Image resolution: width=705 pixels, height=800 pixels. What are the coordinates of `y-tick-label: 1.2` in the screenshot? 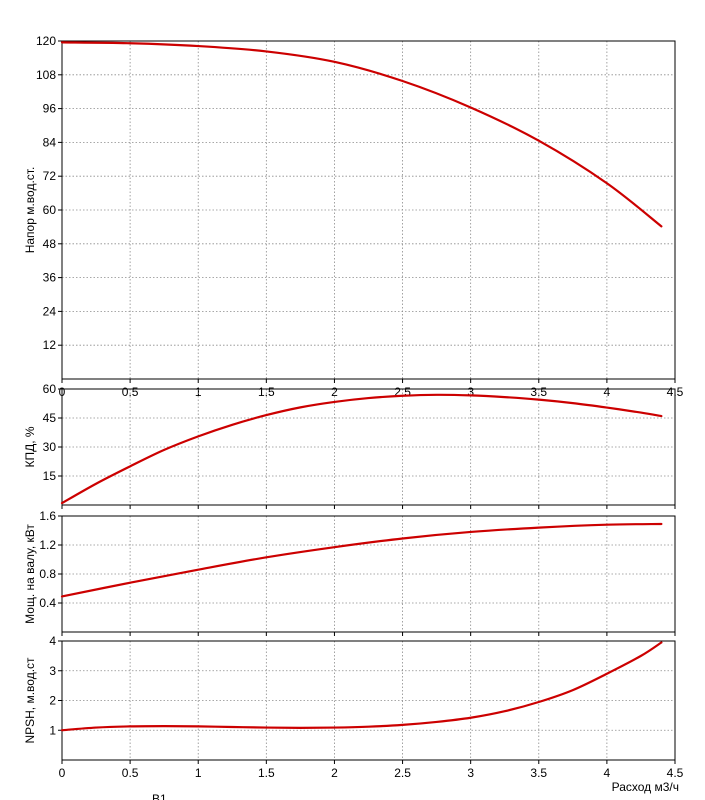 It's located at (47, 545).